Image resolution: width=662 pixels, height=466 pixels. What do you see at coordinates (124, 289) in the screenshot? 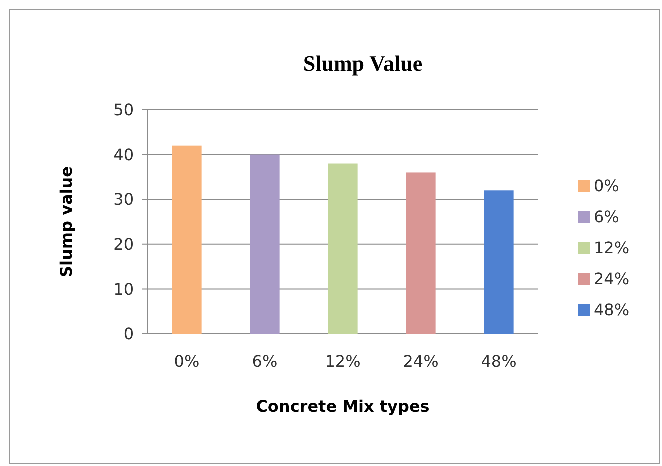
I see `y-tick-label: 10` at bounding box center [124, 289].